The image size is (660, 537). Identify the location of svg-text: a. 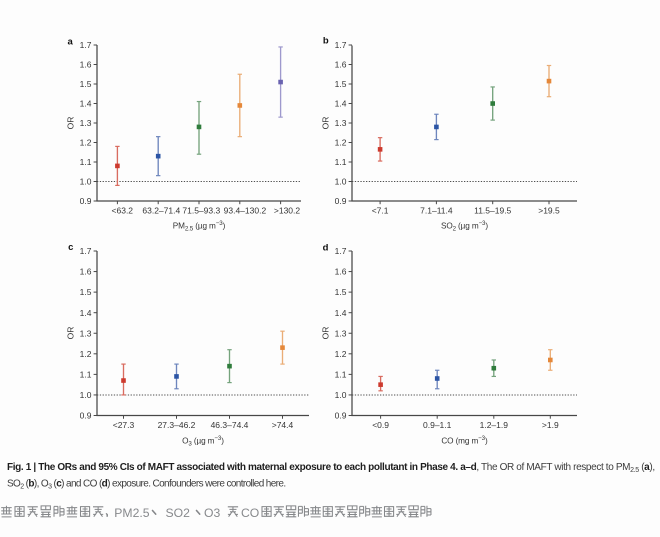
(71, 42).